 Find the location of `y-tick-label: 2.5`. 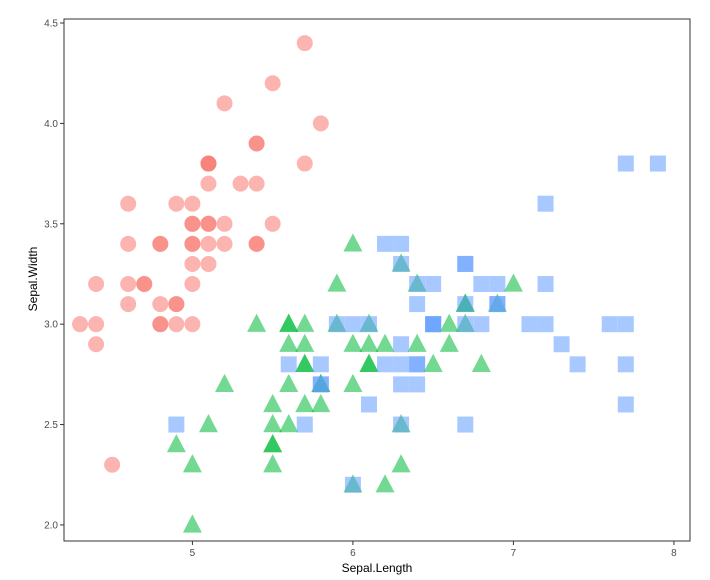

y-tick-label: 2.5 is located at coordinates (51, 425).